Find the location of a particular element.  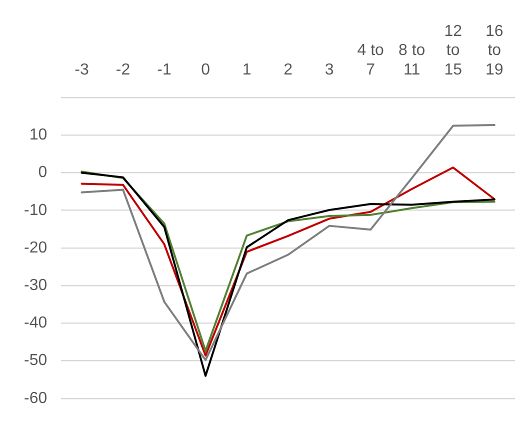

x-tick-label: 2 is located at coordinates (288, 69).